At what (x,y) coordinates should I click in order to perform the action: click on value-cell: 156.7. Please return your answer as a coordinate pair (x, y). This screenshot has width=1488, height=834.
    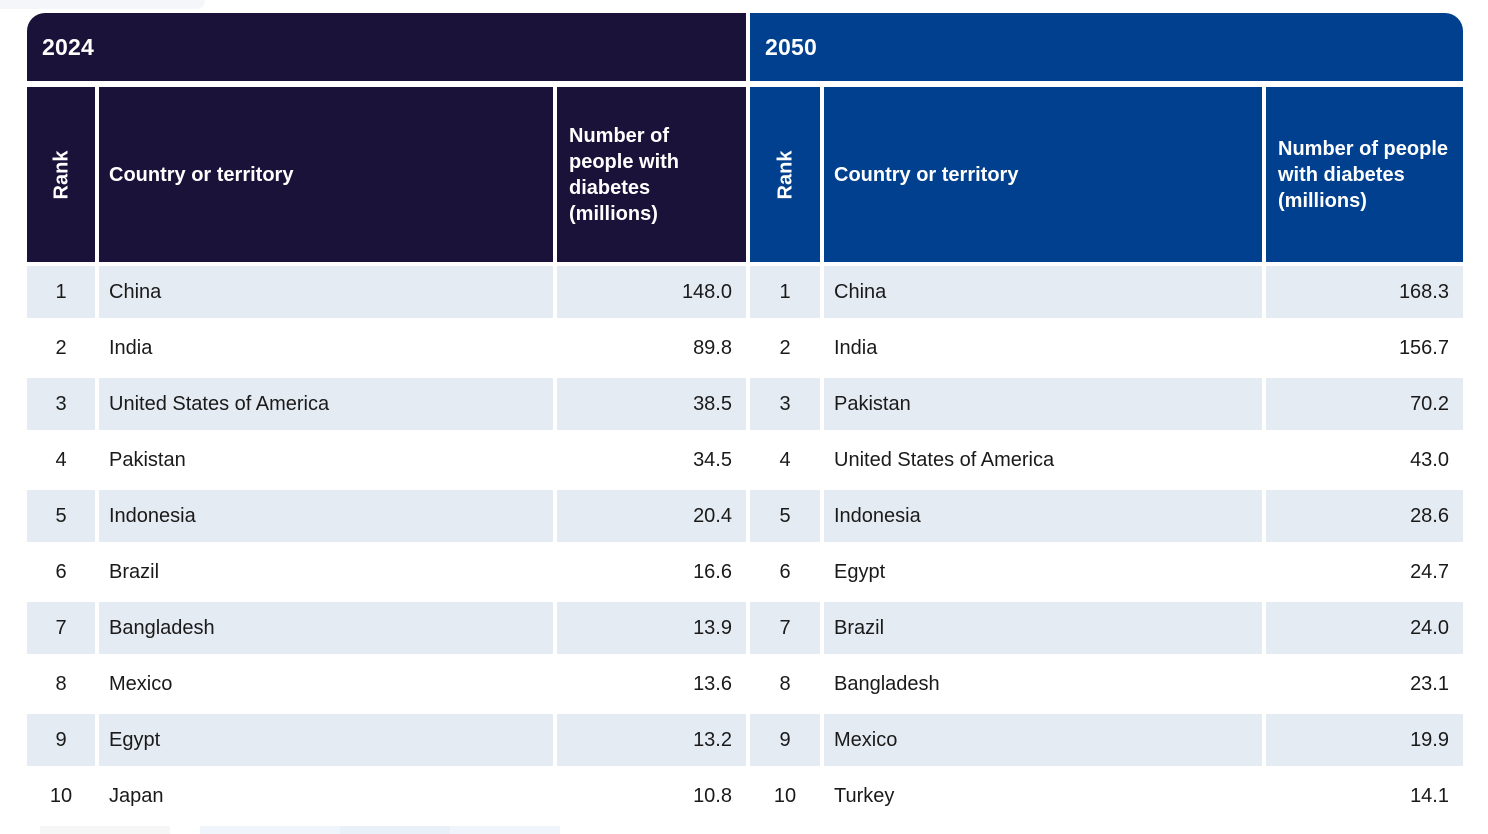
    Looking at the image, I should click on (1364, 348).